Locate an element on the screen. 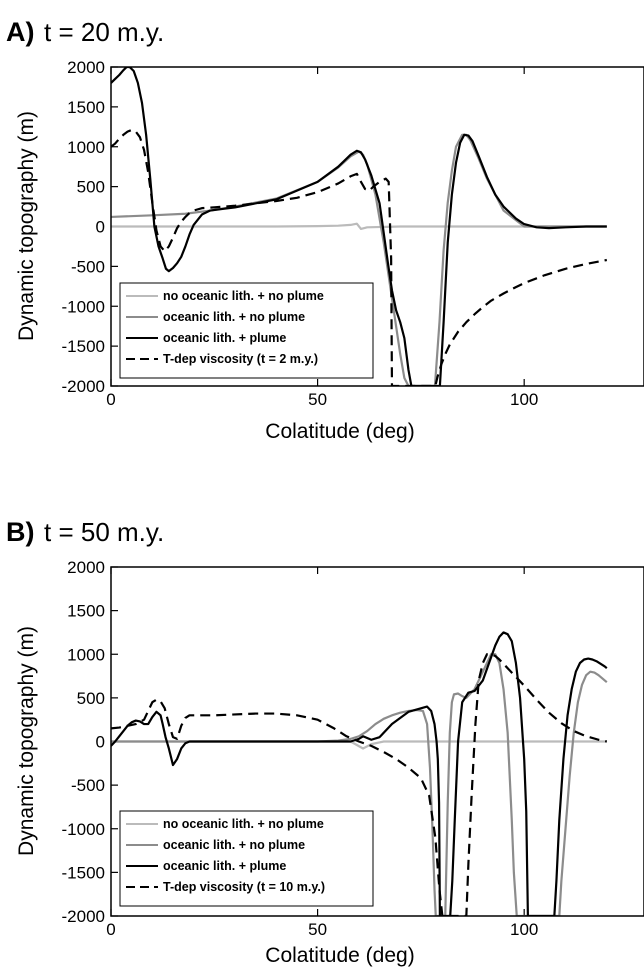  panel-b-title: t = 50 m.y. is located at coordinates (104, 532).